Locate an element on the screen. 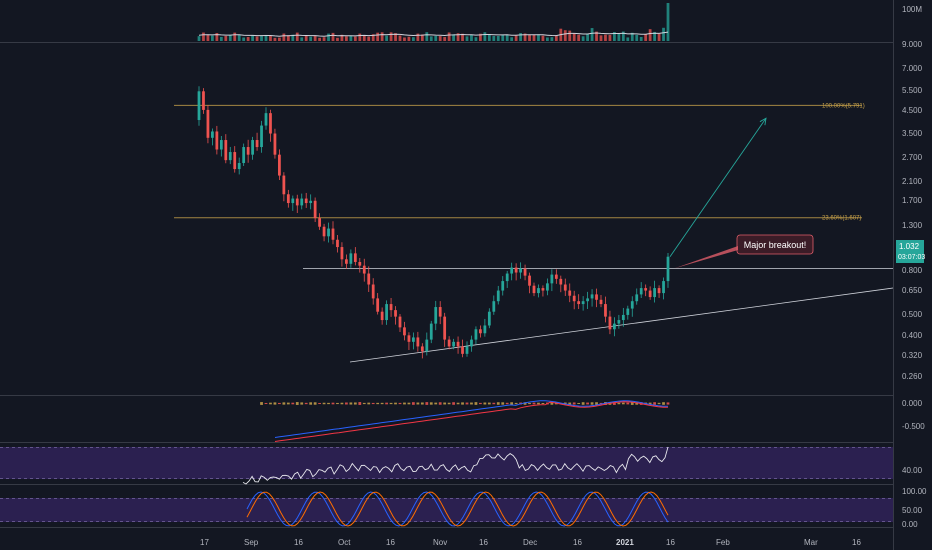 This screenshot has height=550, width=932. time-tick-year: 2021 is located at coordinates (625, 542).